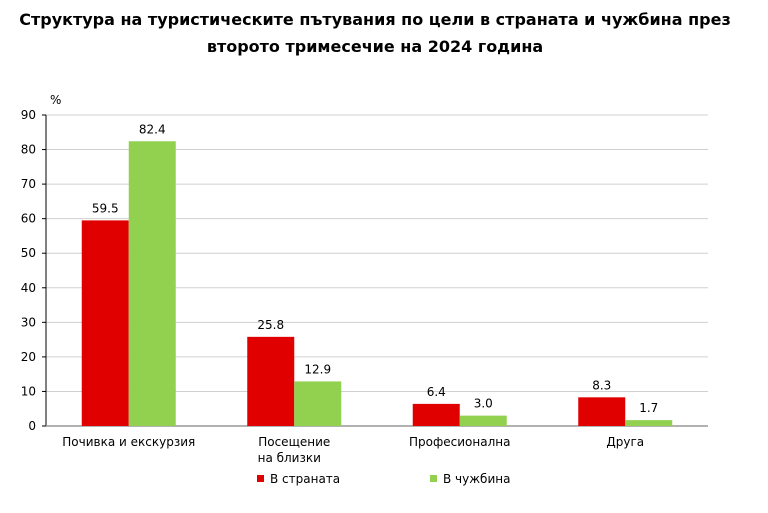  What do you see at coordinates (28, 357) in the screenshot?
I see `y-tick-label: 20` at bounding box center [28, 357].